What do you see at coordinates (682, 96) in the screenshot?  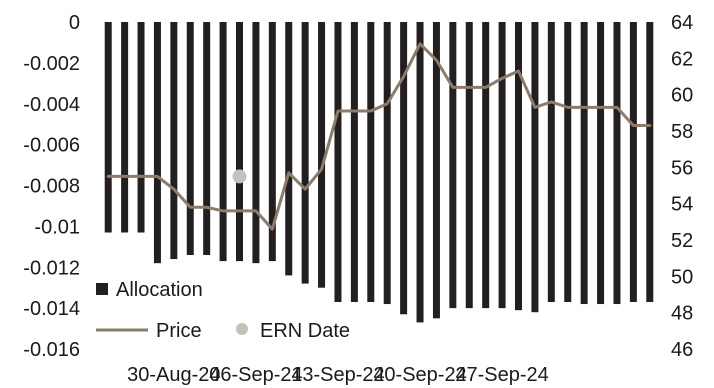 I see `right-axis-tick-label: 60` at bounding box center [682, 96].